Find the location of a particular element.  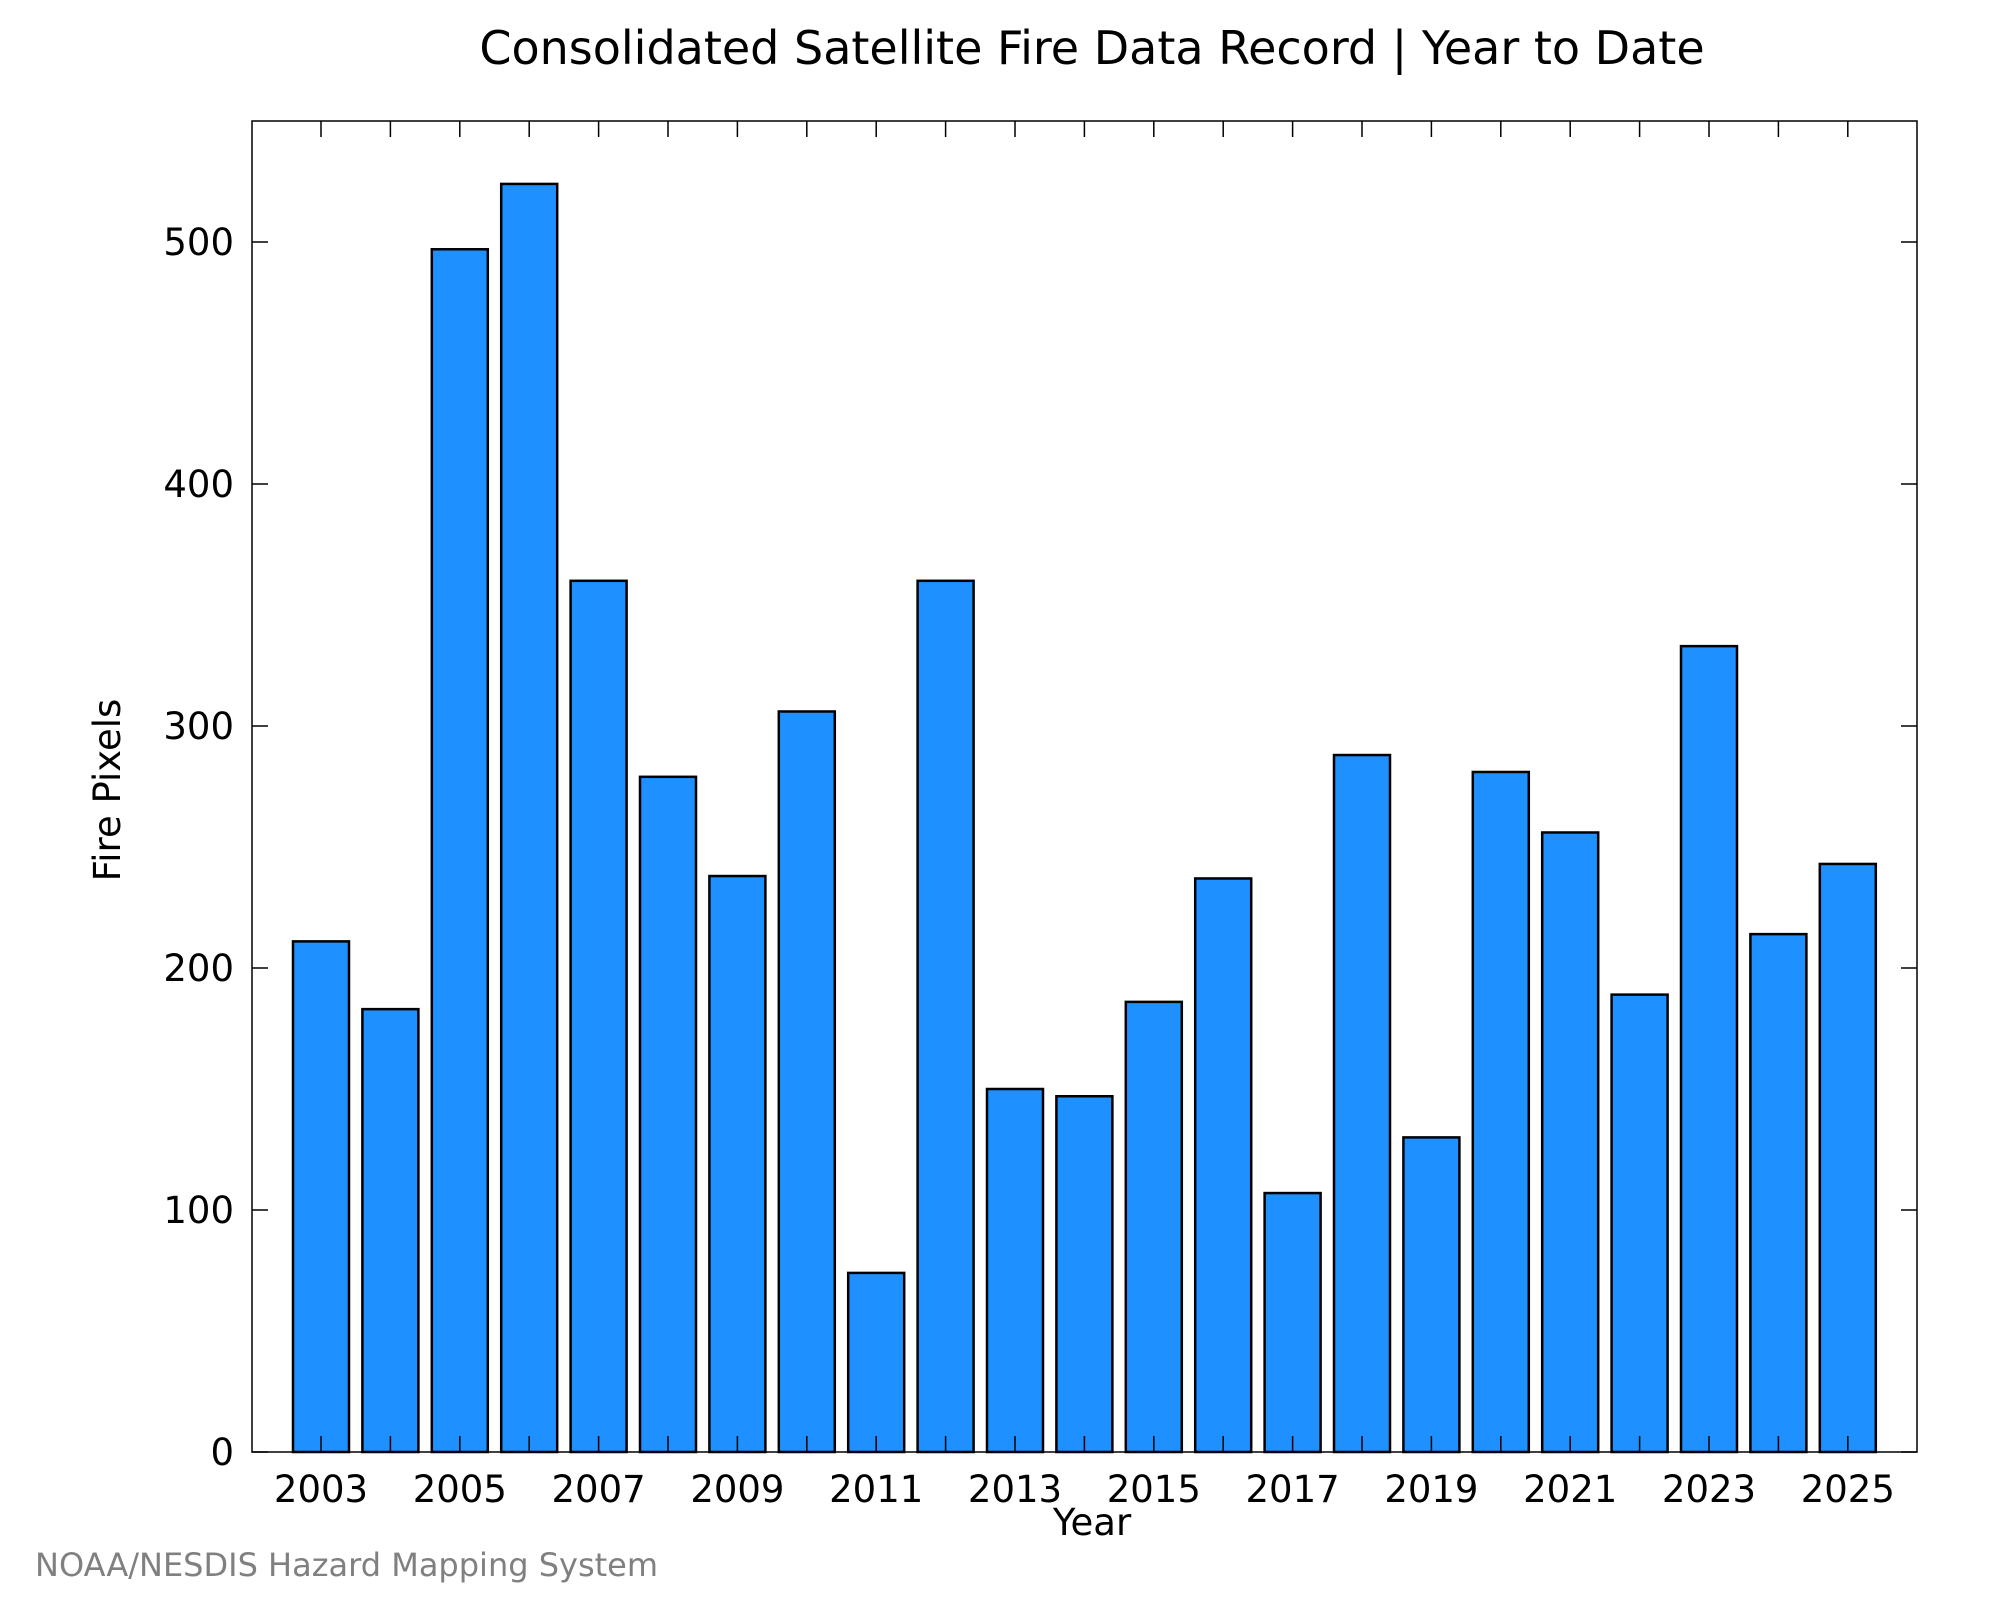

bar-2009 is located at coordinates (737, 1164).